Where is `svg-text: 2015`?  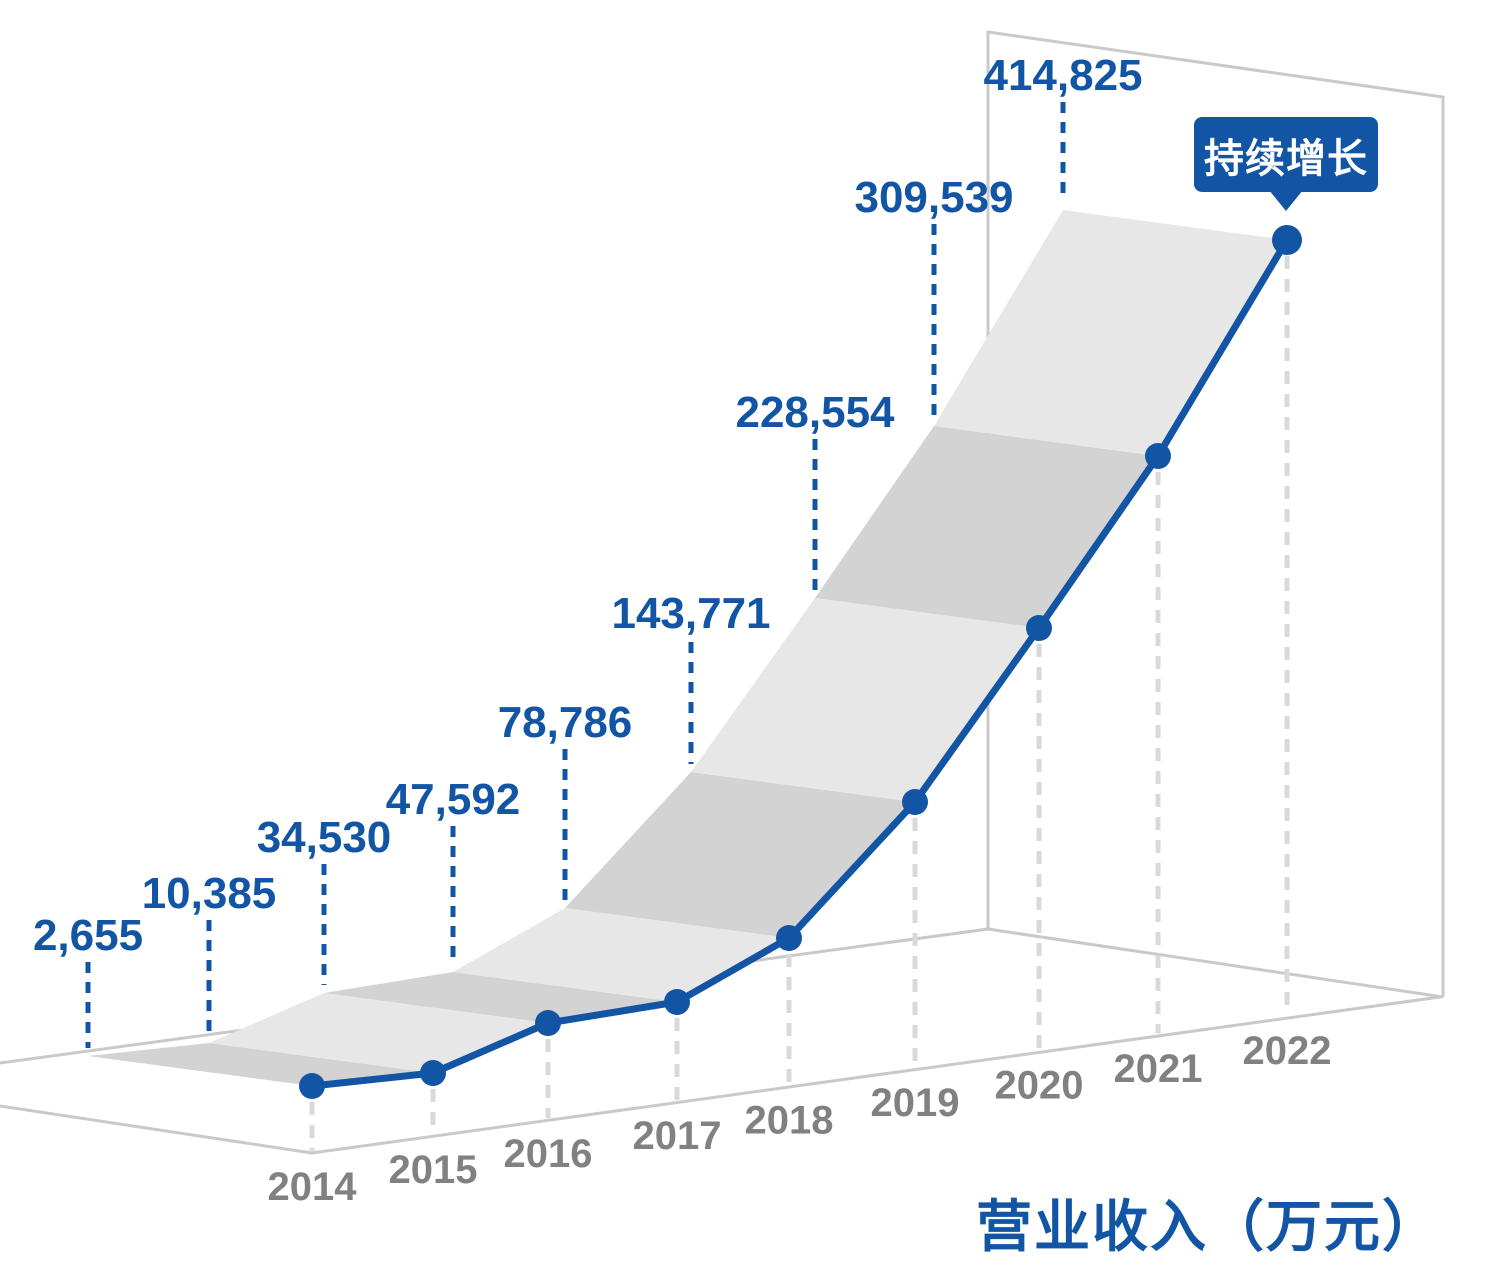 svg-text: 2015 is located at coordinates (433, 1170).